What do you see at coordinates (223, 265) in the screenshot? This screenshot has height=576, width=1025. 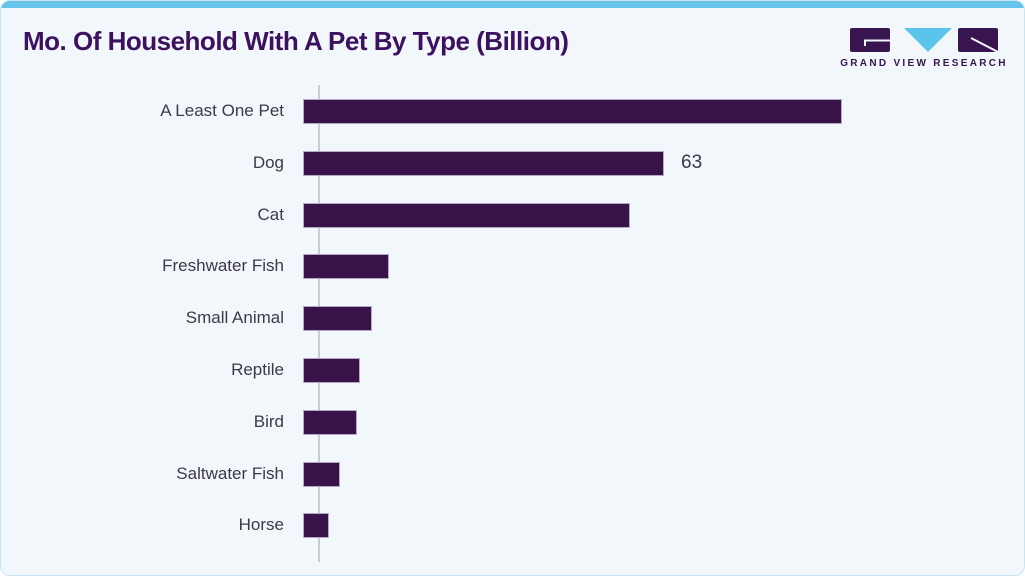 I see `category-label: Freshwater Fish` at bounding box center [223, 265].